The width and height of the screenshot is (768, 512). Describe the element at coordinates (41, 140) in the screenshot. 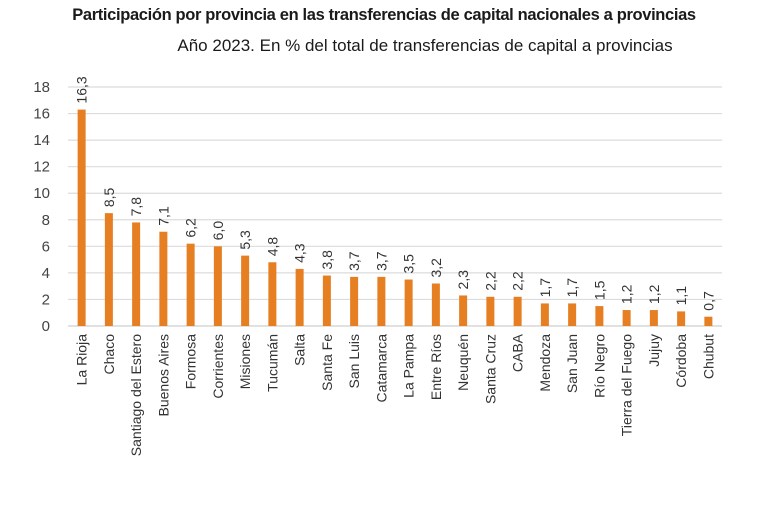

I see `y-tick-label: 14` at that location.